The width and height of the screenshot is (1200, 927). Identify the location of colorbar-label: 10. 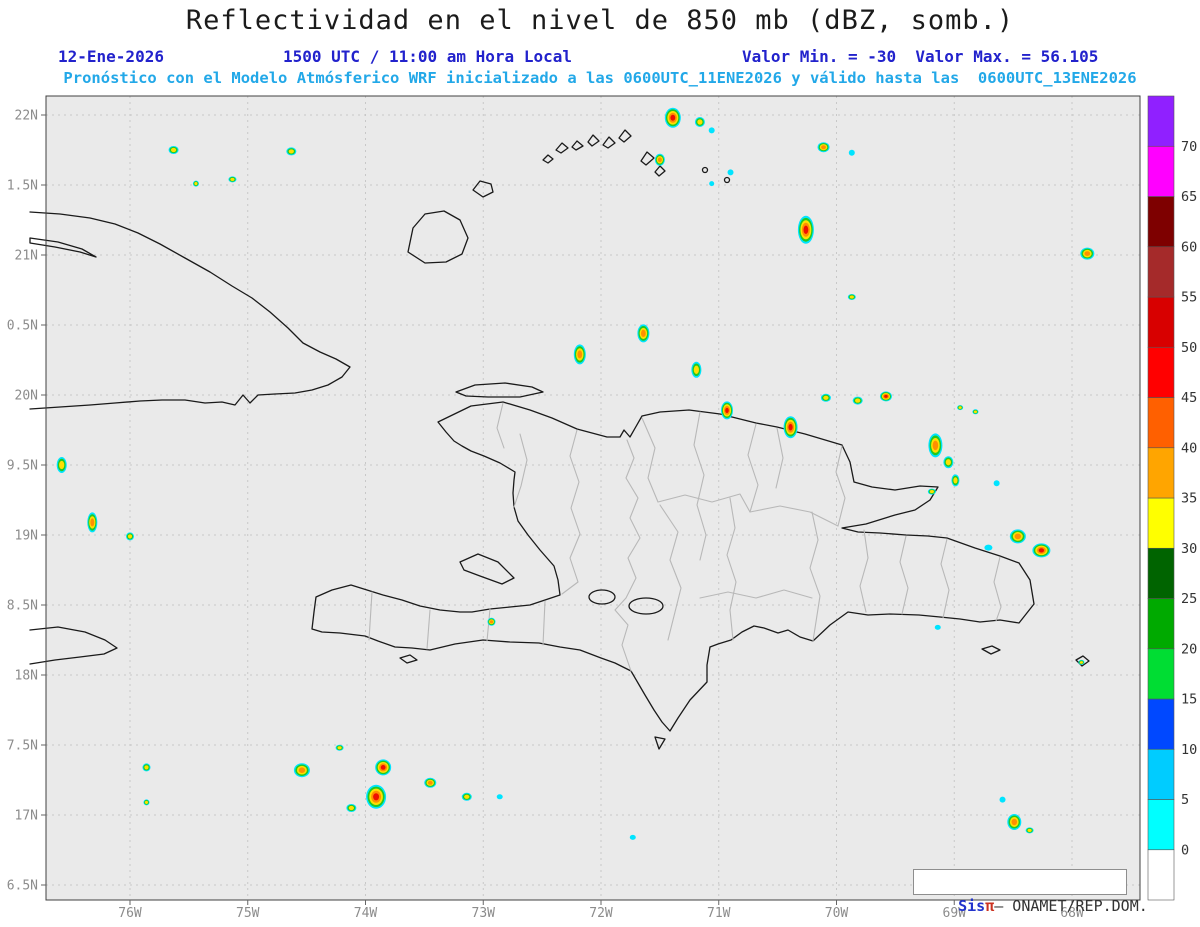
(1189, 750).